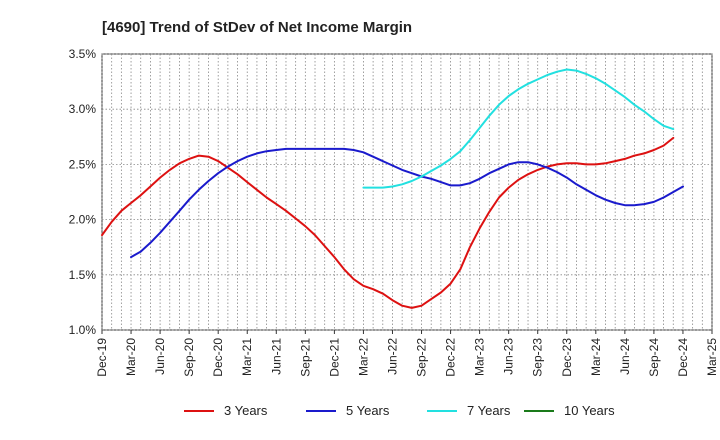  Describe the element at coordinates (363, 357) in the screenshot. I see `x-tick-label: Mar-22` at that location.